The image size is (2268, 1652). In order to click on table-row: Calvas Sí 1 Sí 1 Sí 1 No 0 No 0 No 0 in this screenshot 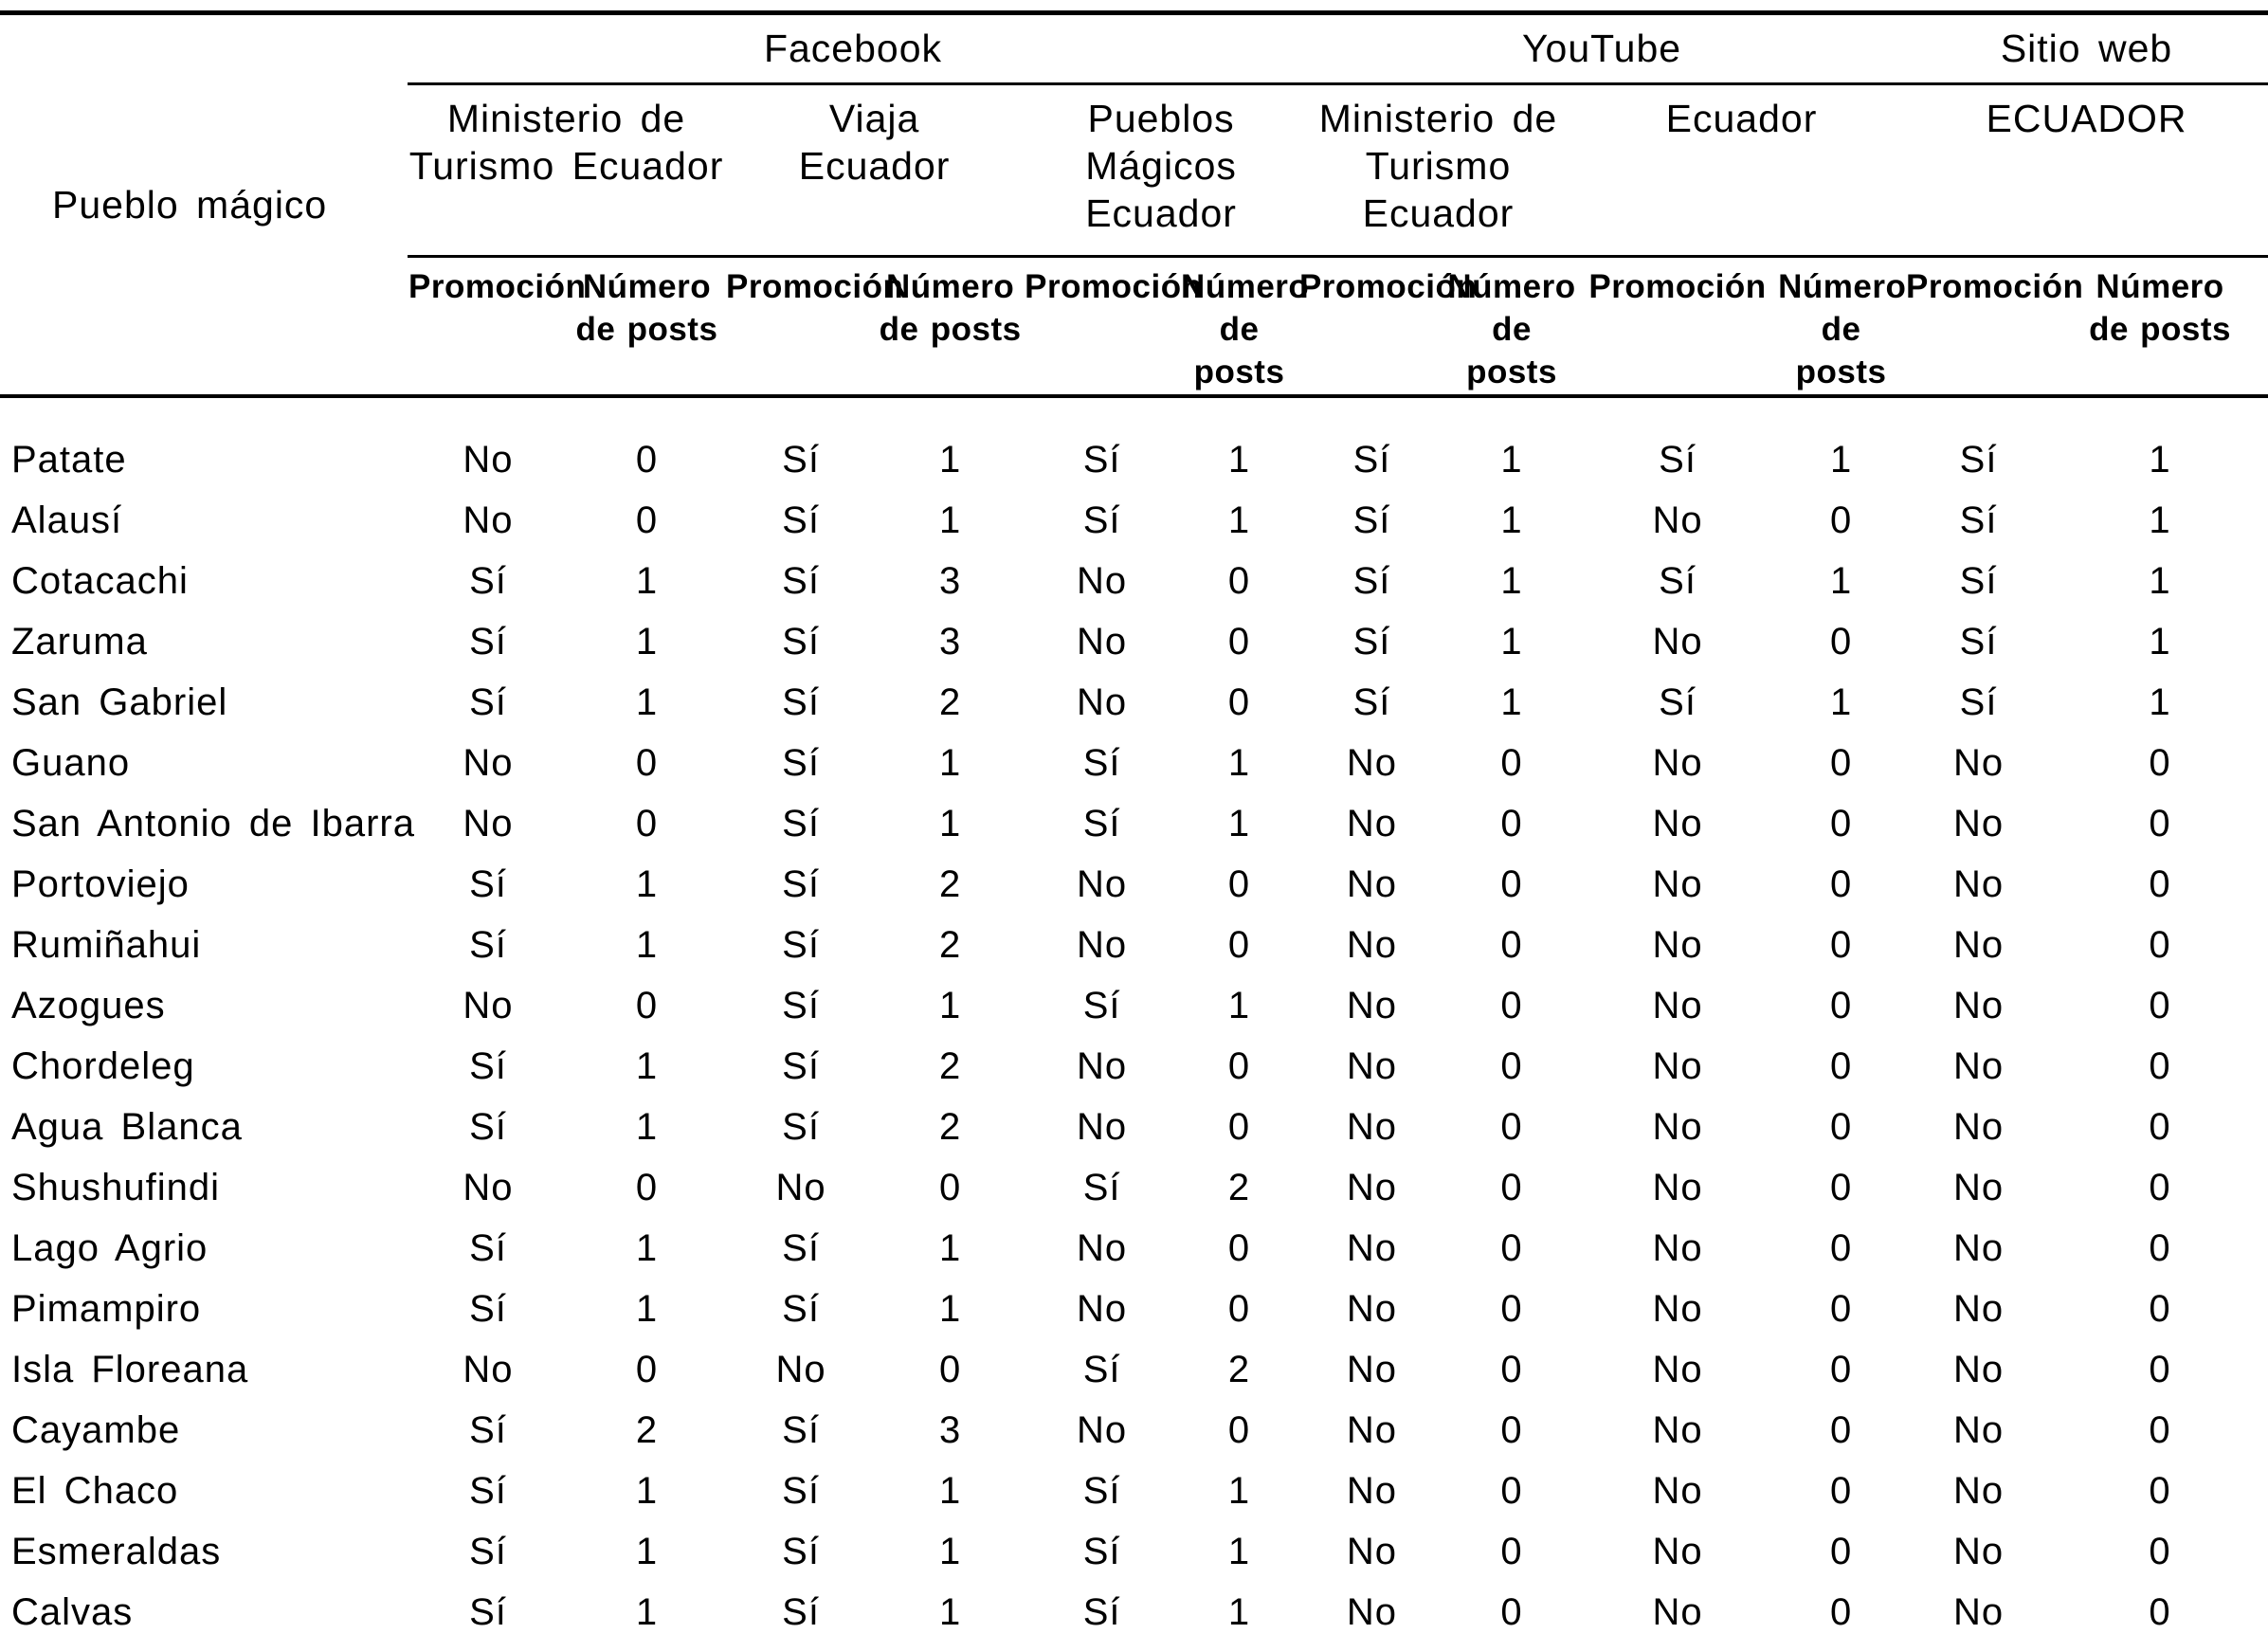, I will do `click(1134, 1613)`.